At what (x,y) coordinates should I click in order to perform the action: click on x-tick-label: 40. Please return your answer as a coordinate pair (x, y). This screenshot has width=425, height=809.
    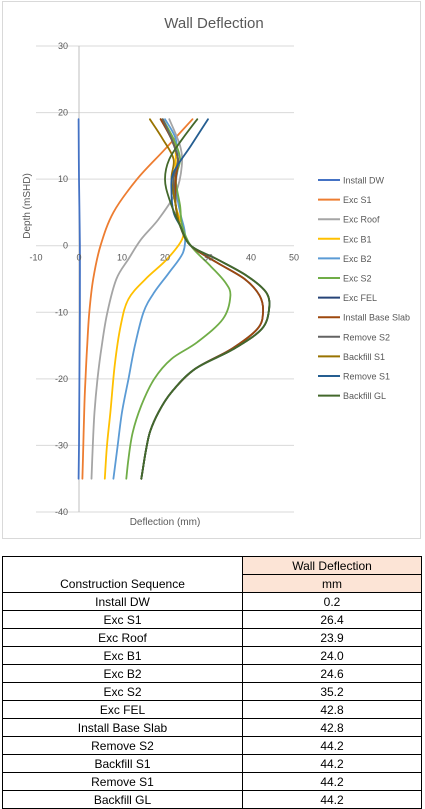
    Looking at the image, I should click on (251, 258).